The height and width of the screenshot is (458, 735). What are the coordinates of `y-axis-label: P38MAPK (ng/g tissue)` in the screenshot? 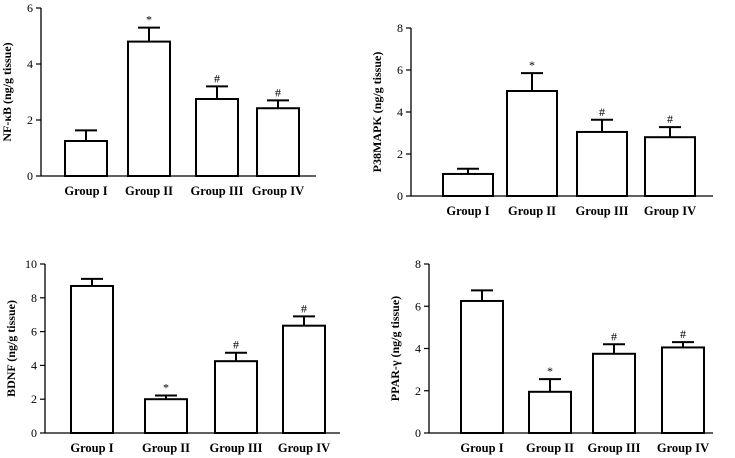 It's located at (377, 112).